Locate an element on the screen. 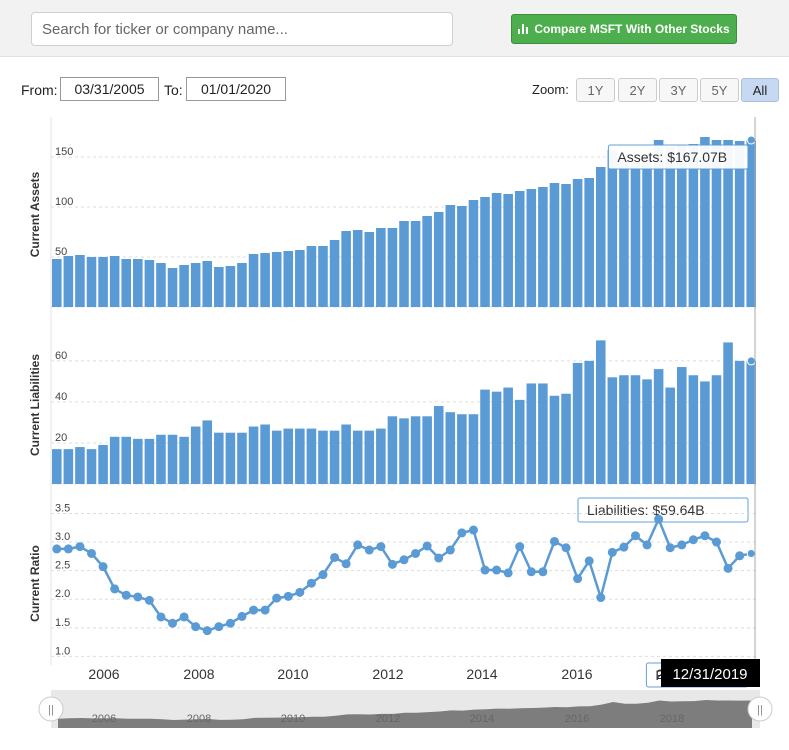 The image size is (789, 750). zoom-5y-button: 5Y is located at coordinates (719, 90).